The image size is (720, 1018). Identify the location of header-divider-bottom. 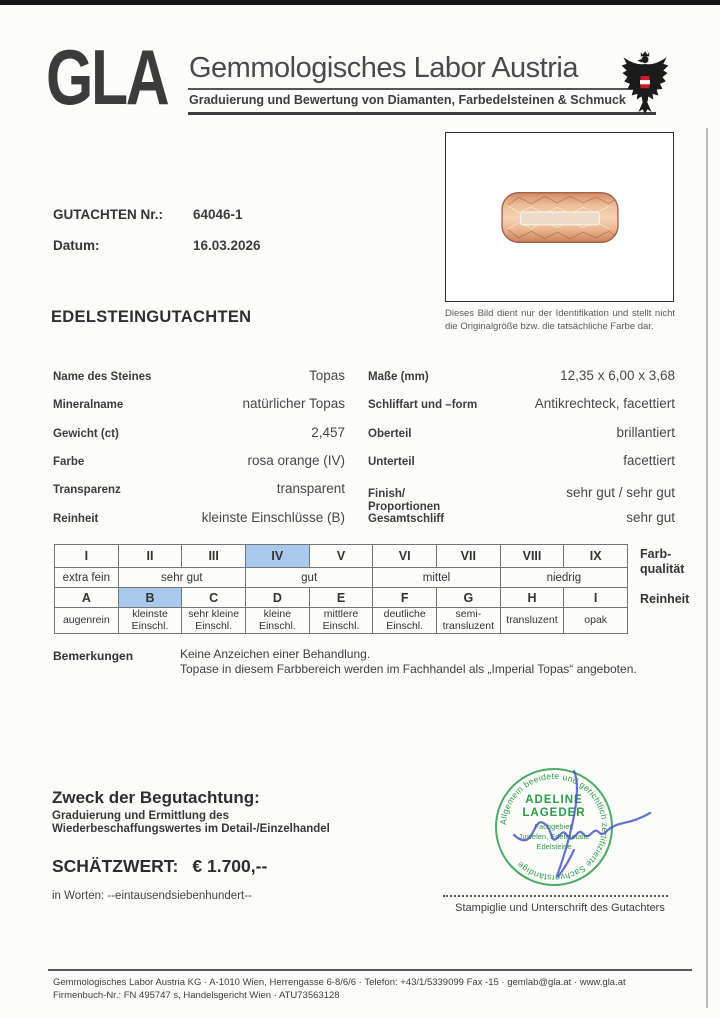
(422, 113).